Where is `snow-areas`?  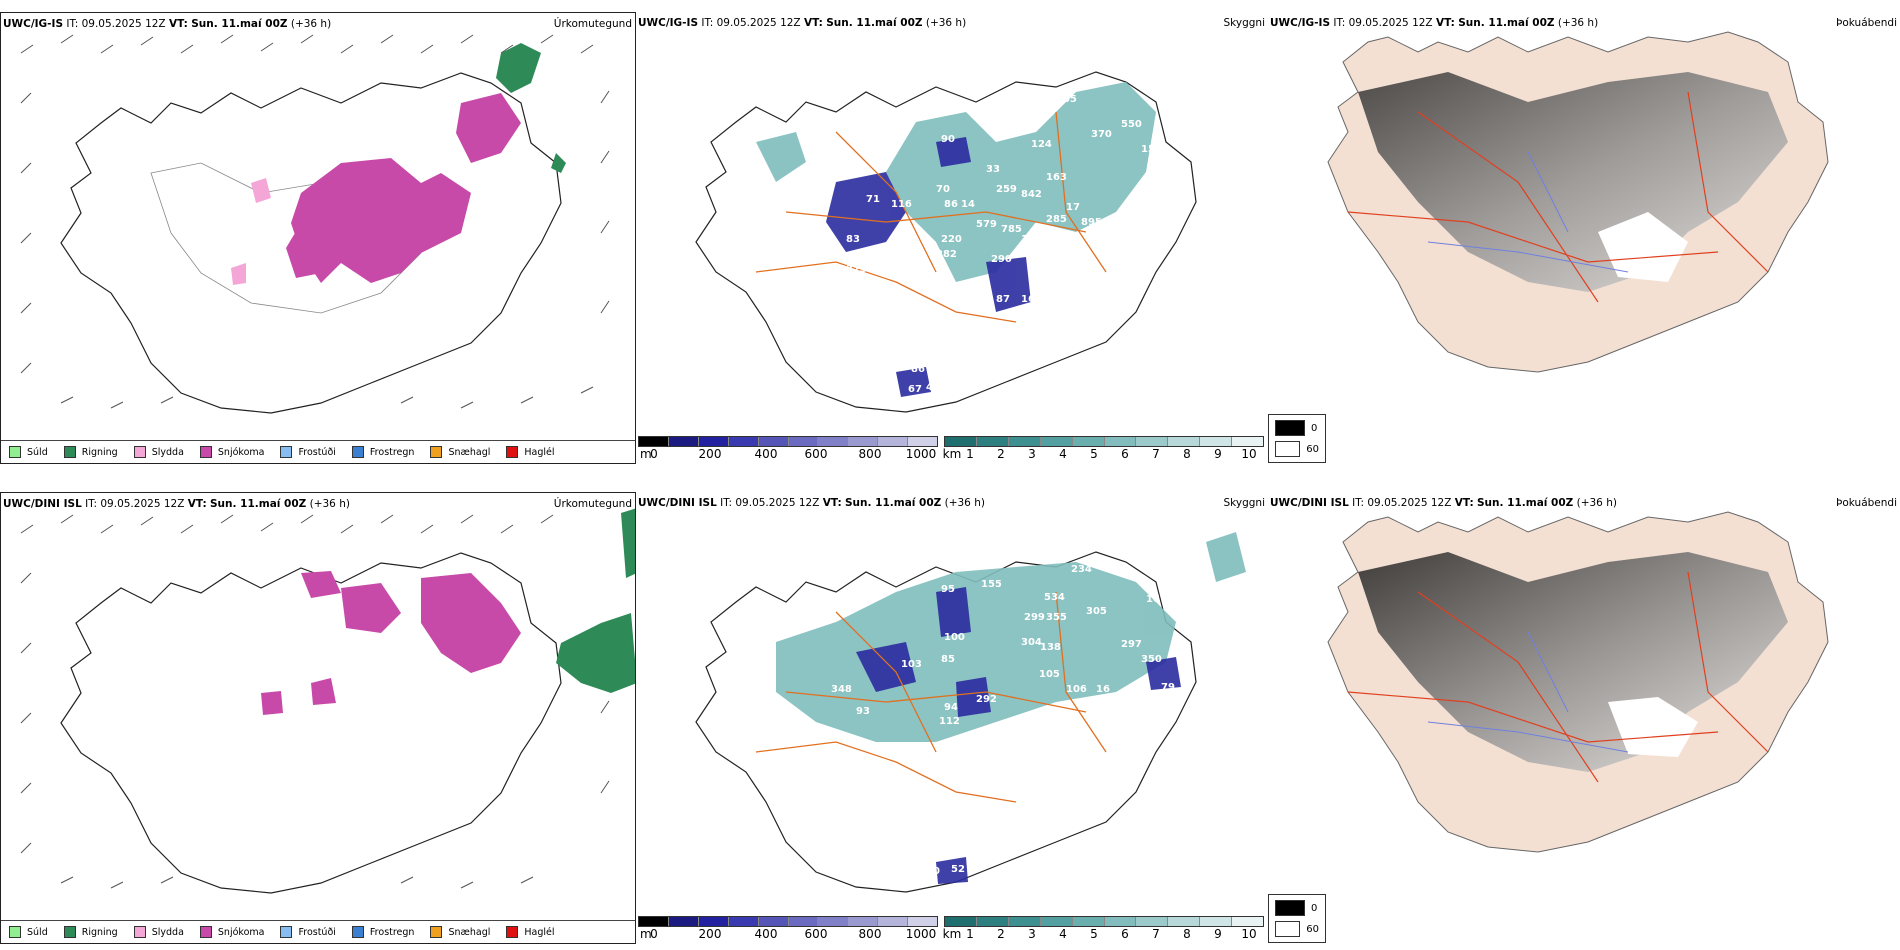
snow-areas is located at coordinates (403, 188).